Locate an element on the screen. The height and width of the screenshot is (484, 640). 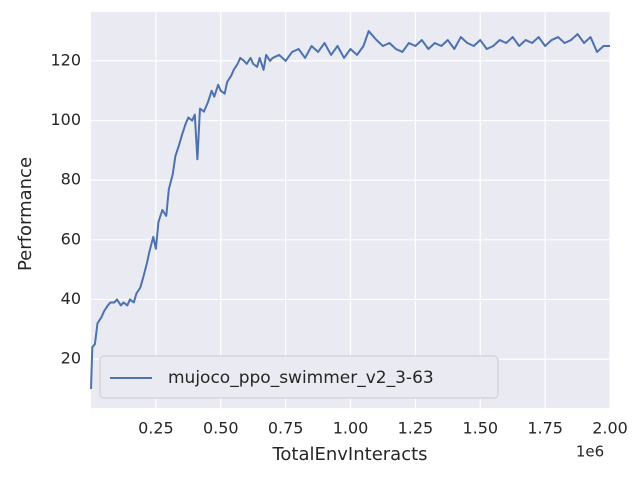
legend-box is located at coordinates (299, 377).